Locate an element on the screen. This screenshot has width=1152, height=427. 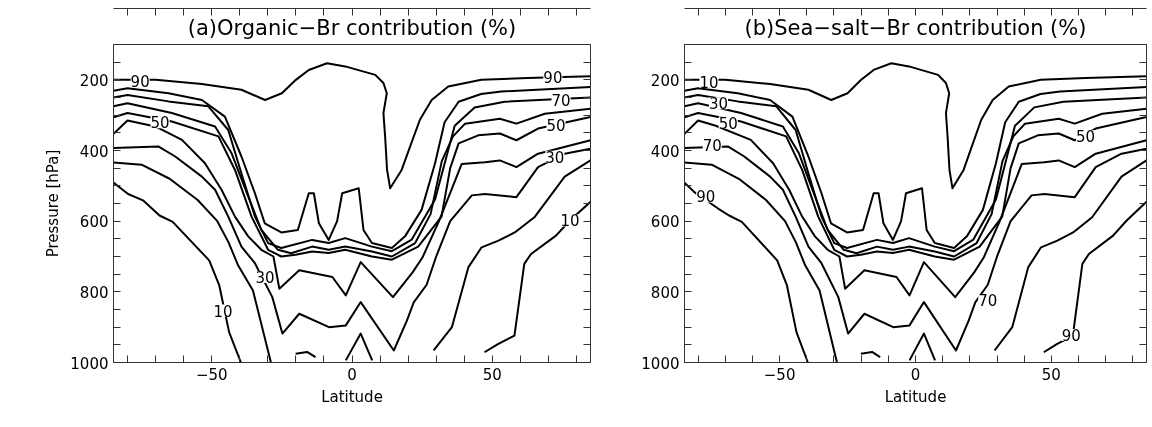
chart-title: (b)Sea−salt−Br contribution (%) is located at coordinates (915, 27).